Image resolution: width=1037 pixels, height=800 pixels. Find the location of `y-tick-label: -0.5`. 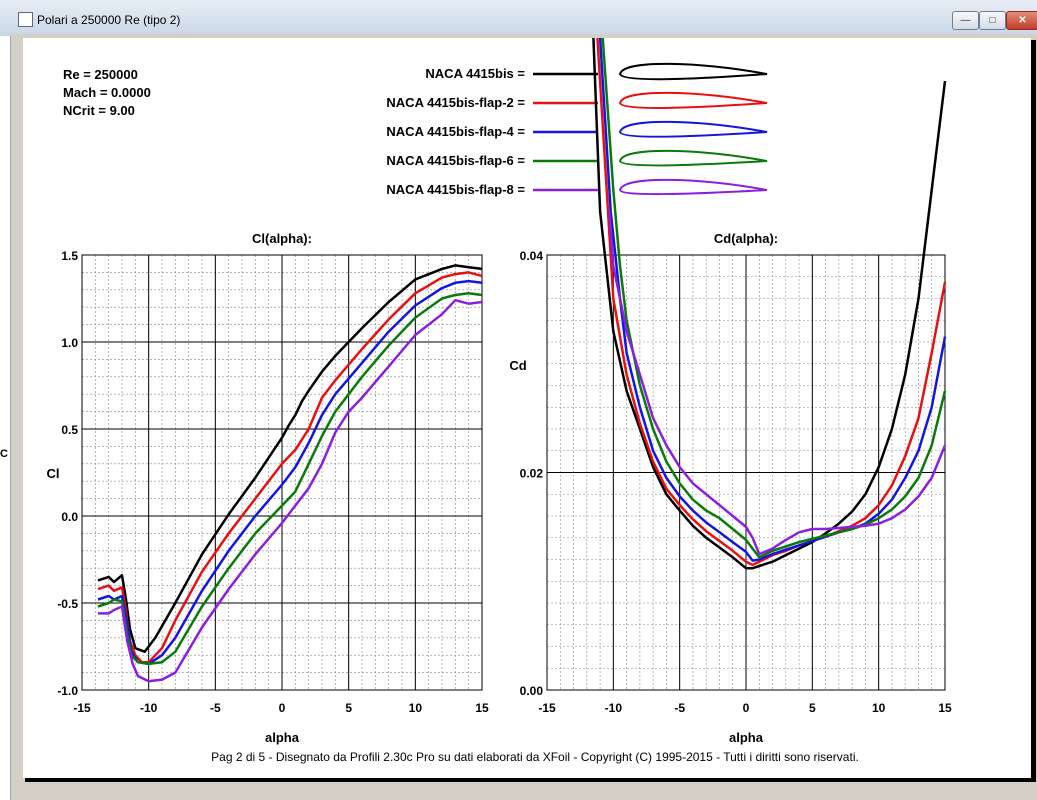

y-tick-label: -0.5 is located at coordinates (67, 604).